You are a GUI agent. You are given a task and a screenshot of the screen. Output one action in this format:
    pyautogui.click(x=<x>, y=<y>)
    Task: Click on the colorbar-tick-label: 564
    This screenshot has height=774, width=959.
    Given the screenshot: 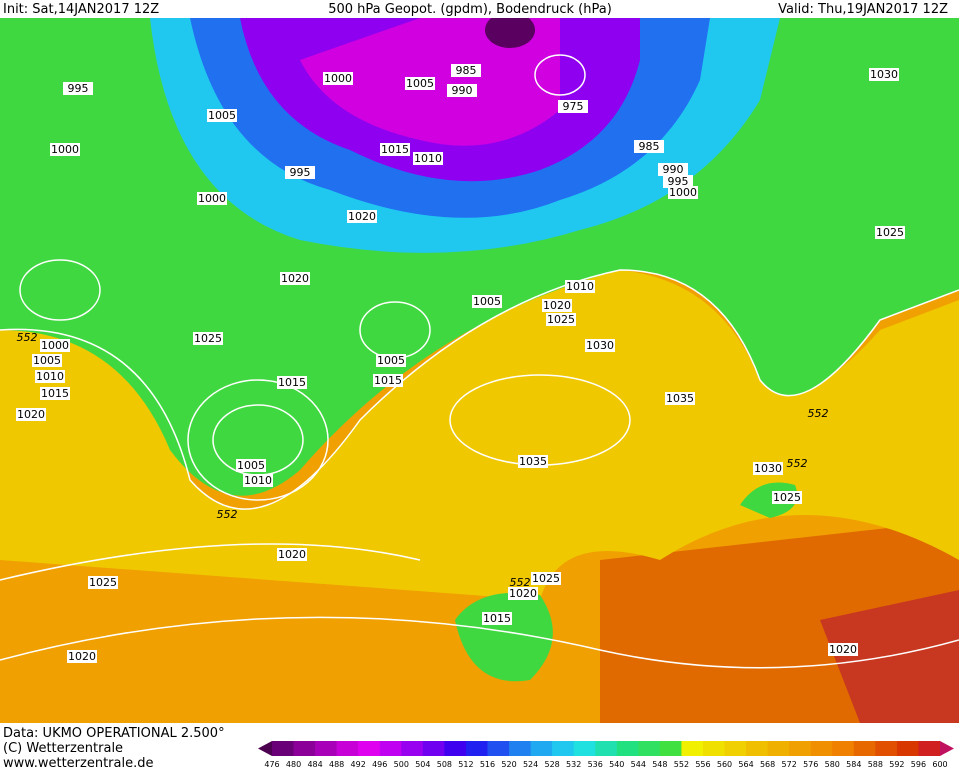 What is the action you would take?
    pyautogui.click(x=745, y=764)
    